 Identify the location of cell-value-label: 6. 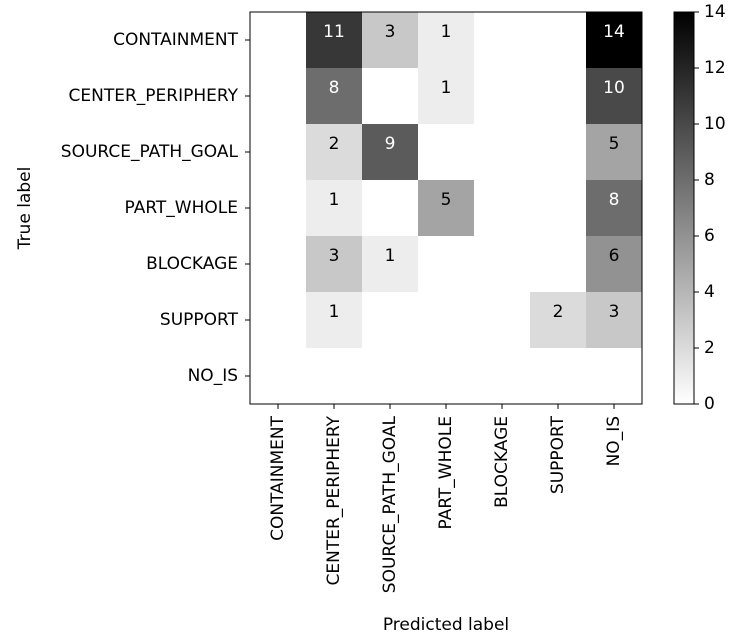
(614, 256).